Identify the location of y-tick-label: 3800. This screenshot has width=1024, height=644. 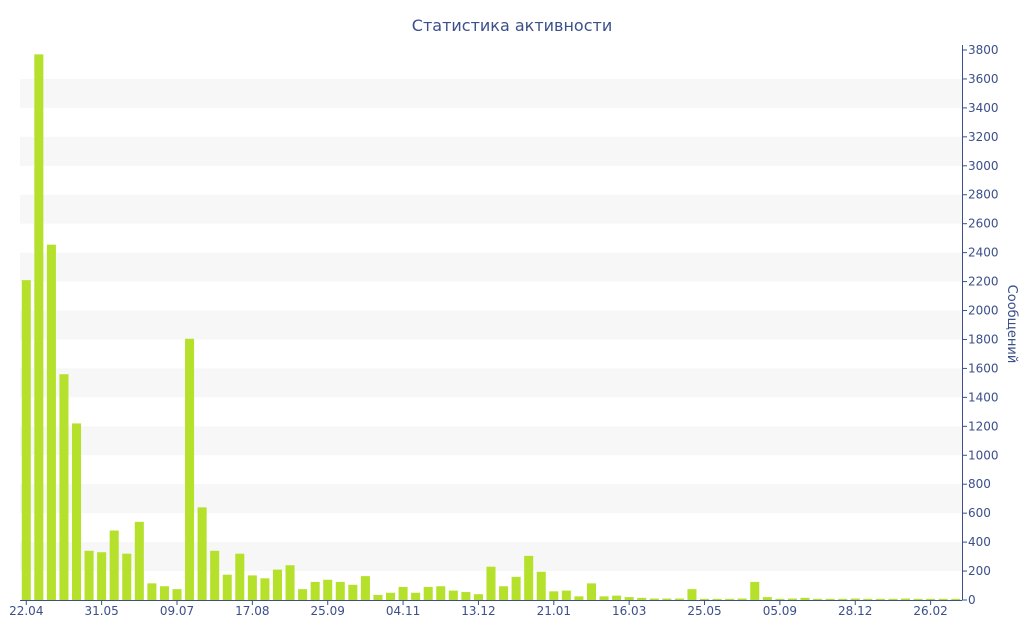
(983, 50).